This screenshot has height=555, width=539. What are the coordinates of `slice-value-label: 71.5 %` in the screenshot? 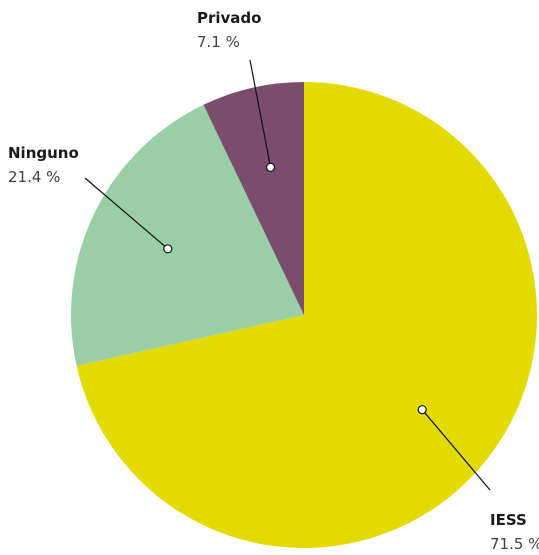 It's located at (514, 543).